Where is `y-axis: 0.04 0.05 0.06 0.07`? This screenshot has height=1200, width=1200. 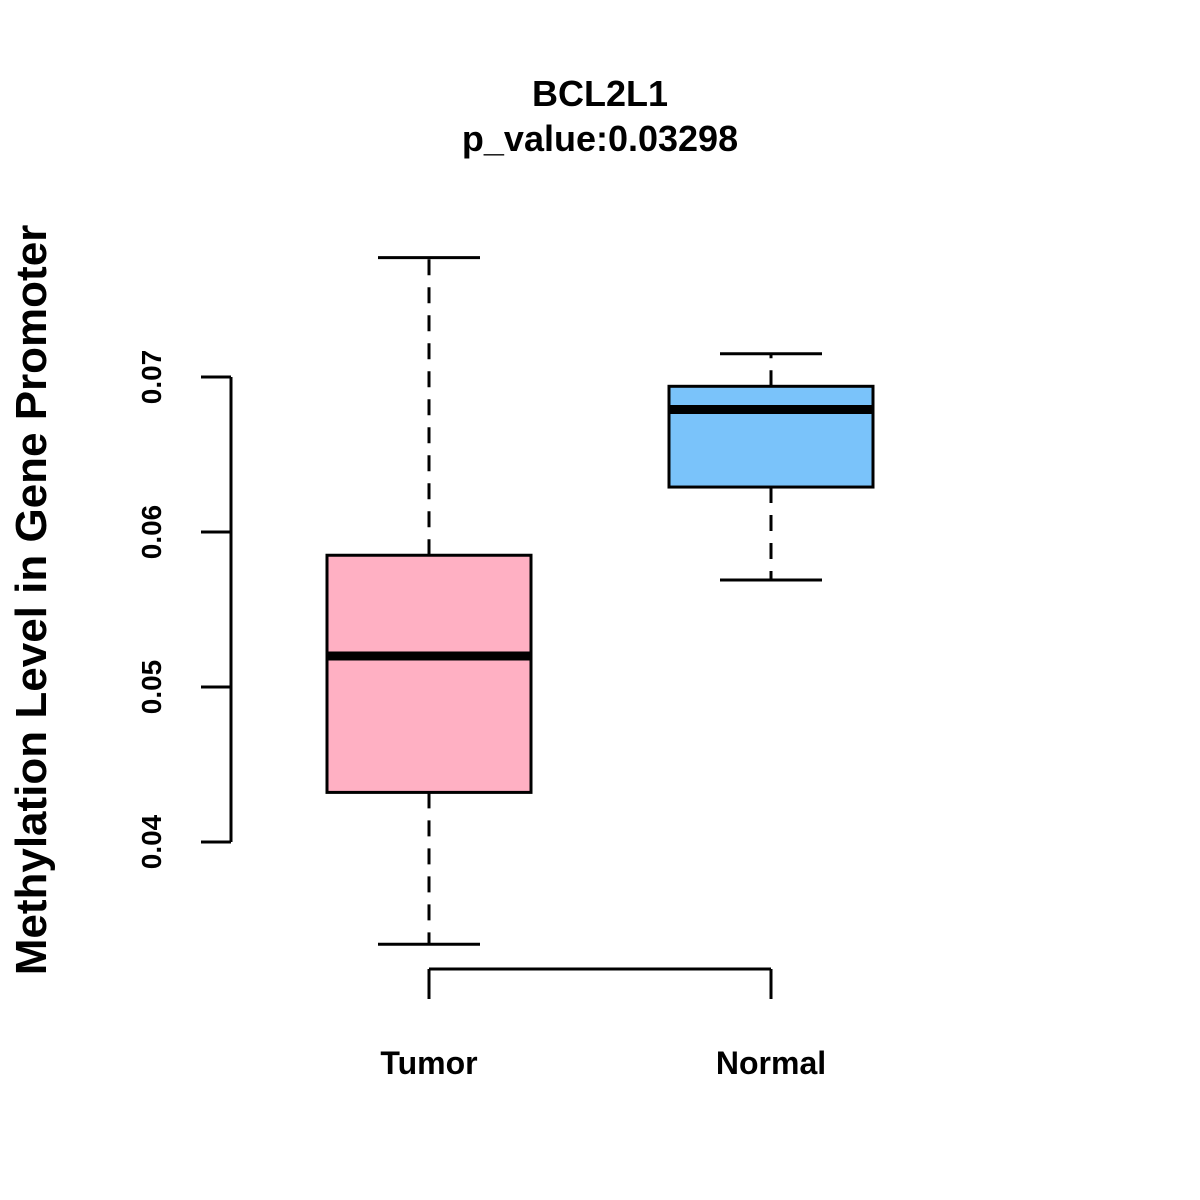
y-axis: 0.04 0.05 0.06 0.07 is located at coordinates (184, 609).